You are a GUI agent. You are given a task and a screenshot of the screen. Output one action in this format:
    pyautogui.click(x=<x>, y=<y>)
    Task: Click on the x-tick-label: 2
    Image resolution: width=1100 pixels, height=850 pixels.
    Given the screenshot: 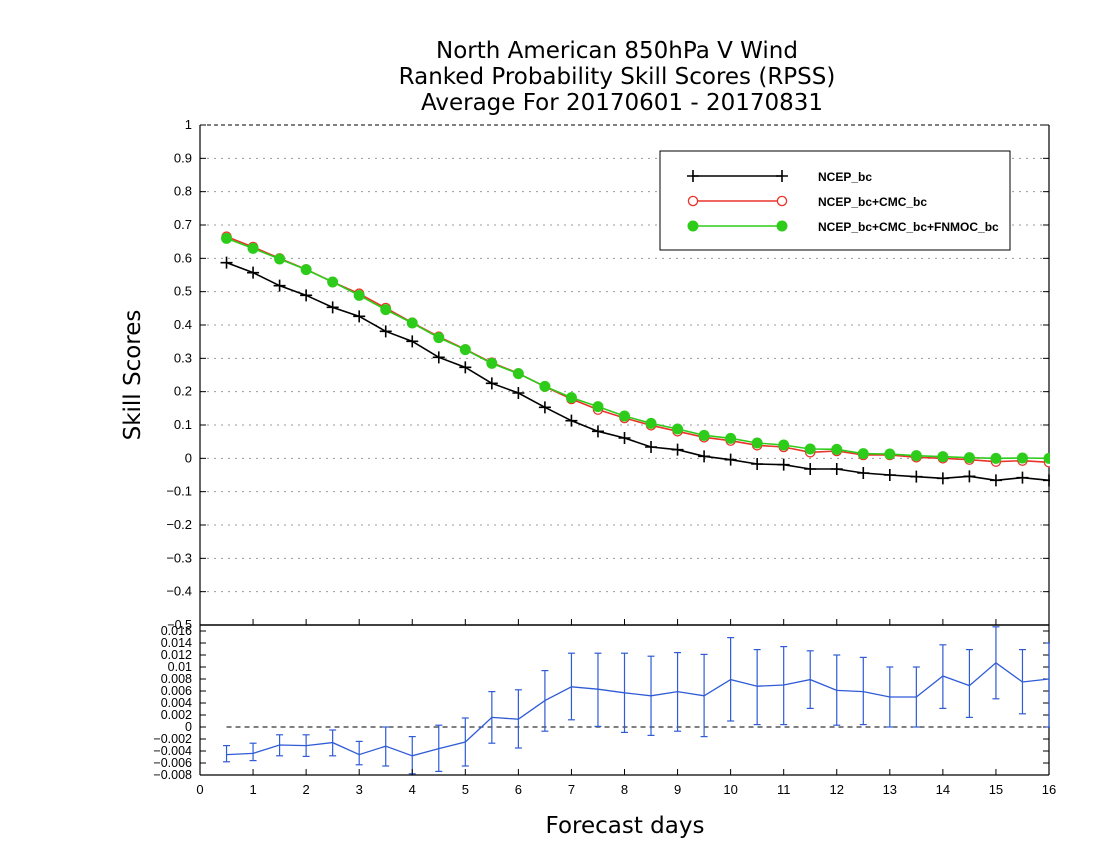 What is the action you would take?
    pyautogui.click(x=306, y=789)
    